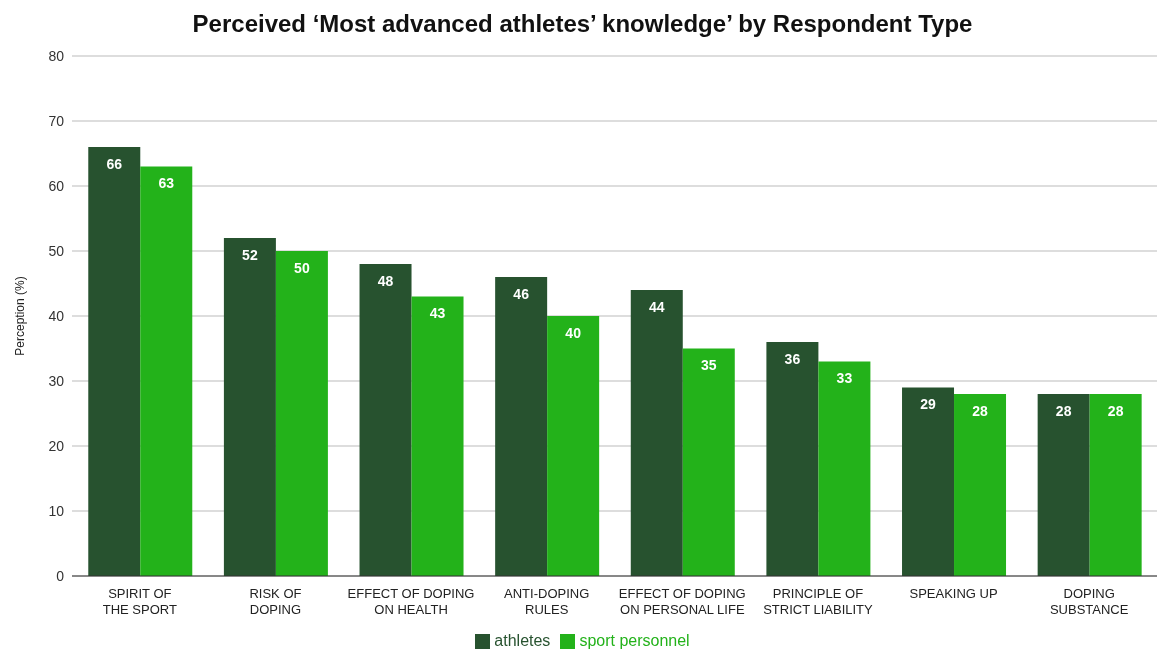 This screenshot has width=1157, height=660. What do you see at coordinates (521, 293) in the screenshot?
I see `data-label: 46` at bounding box center [521, 293].